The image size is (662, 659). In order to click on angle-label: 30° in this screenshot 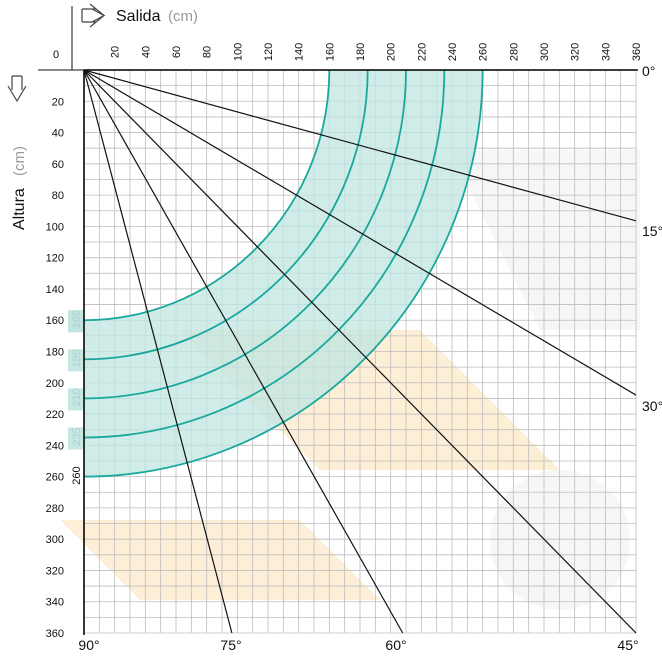, I will do `click(652, 406)`.